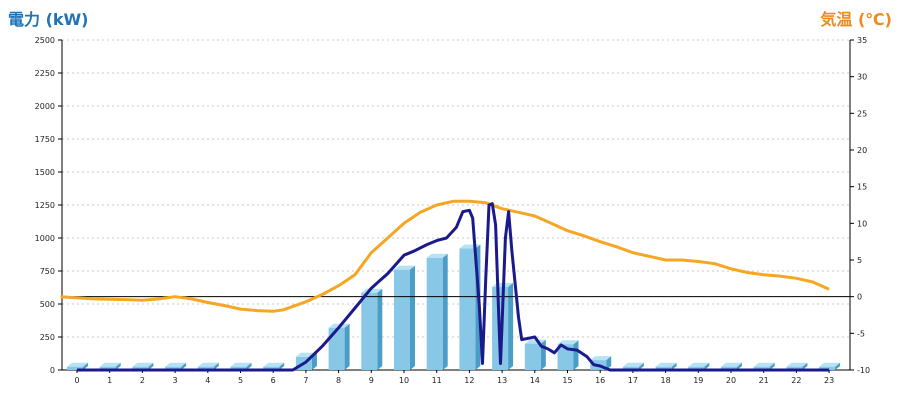 Image resolution: width=900 pixels, height=400 pixels. I want to click on y-right-tick-label: 15, so click(862, 187).